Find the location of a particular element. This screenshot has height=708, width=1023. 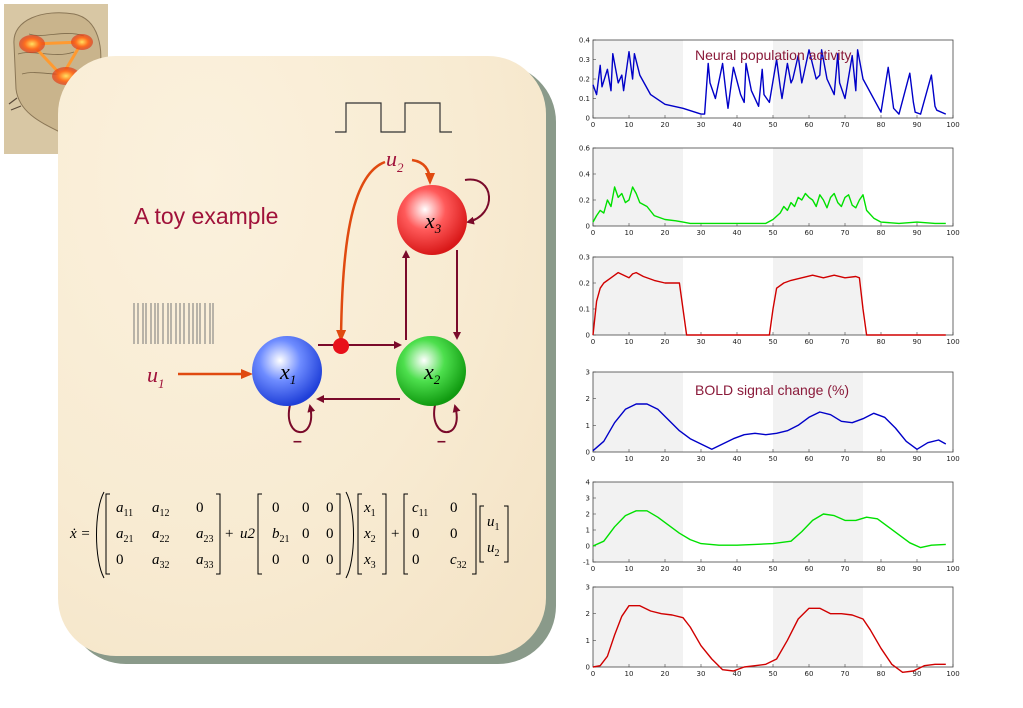

u1-label: u1 is located at coordinates (156, 376).